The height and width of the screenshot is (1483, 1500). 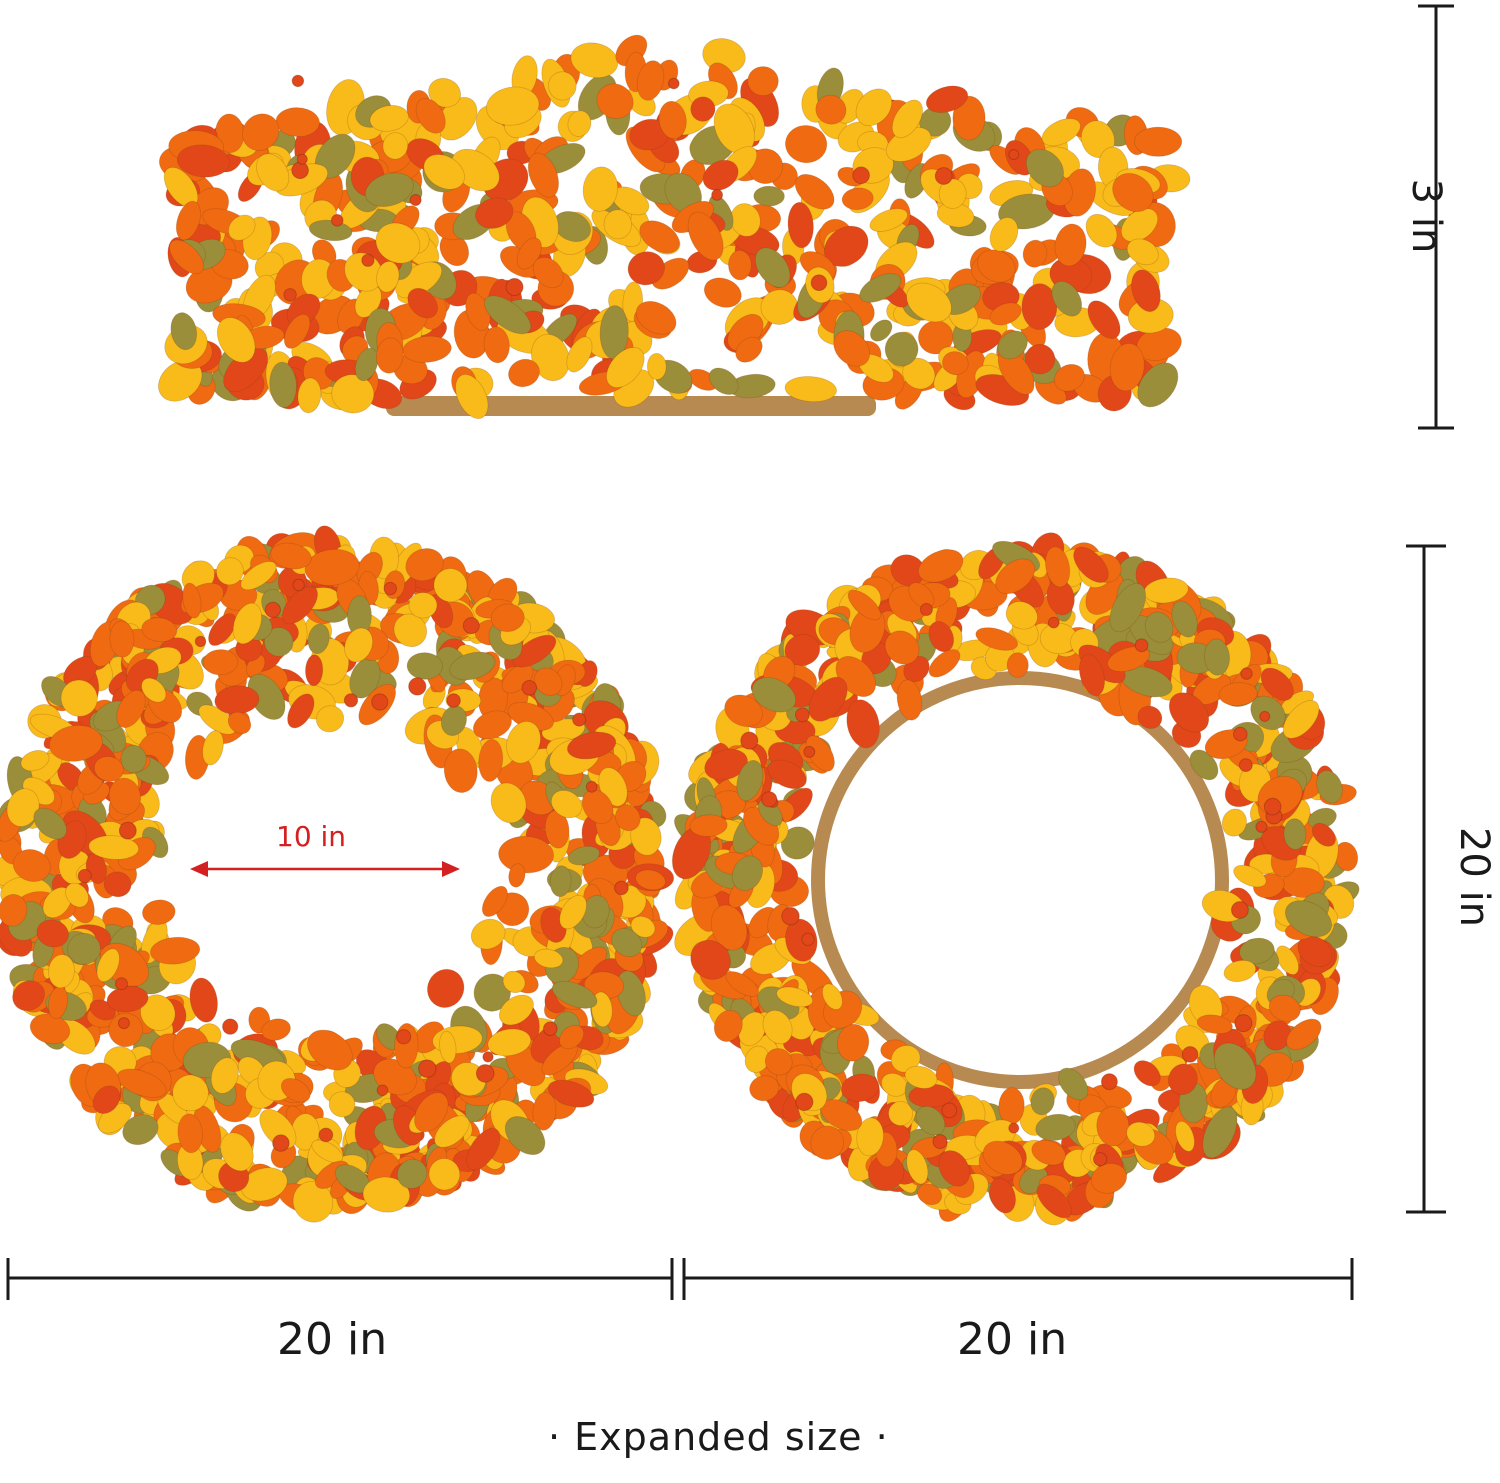 I want to click on height-dimension-top, so click(x=1436, y=217).